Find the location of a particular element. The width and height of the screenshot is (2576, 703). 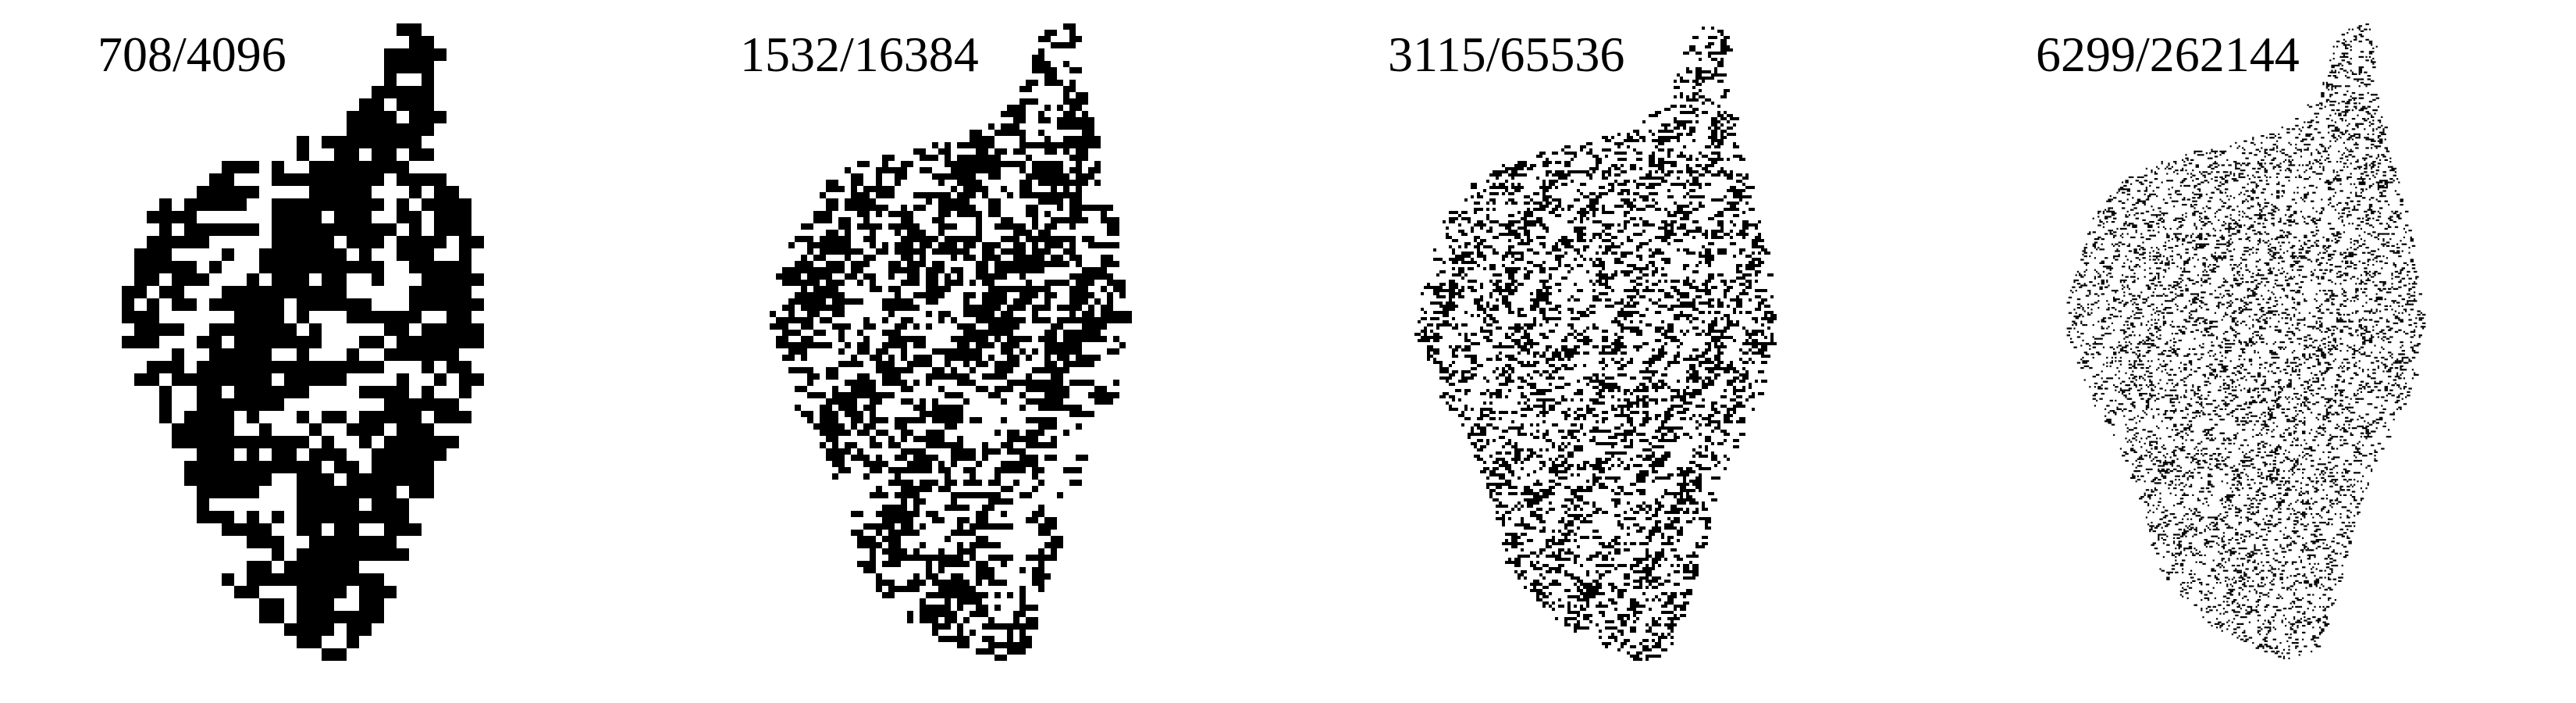

panel-label-2: 1532/16384 is located at coordinates (859, 54).